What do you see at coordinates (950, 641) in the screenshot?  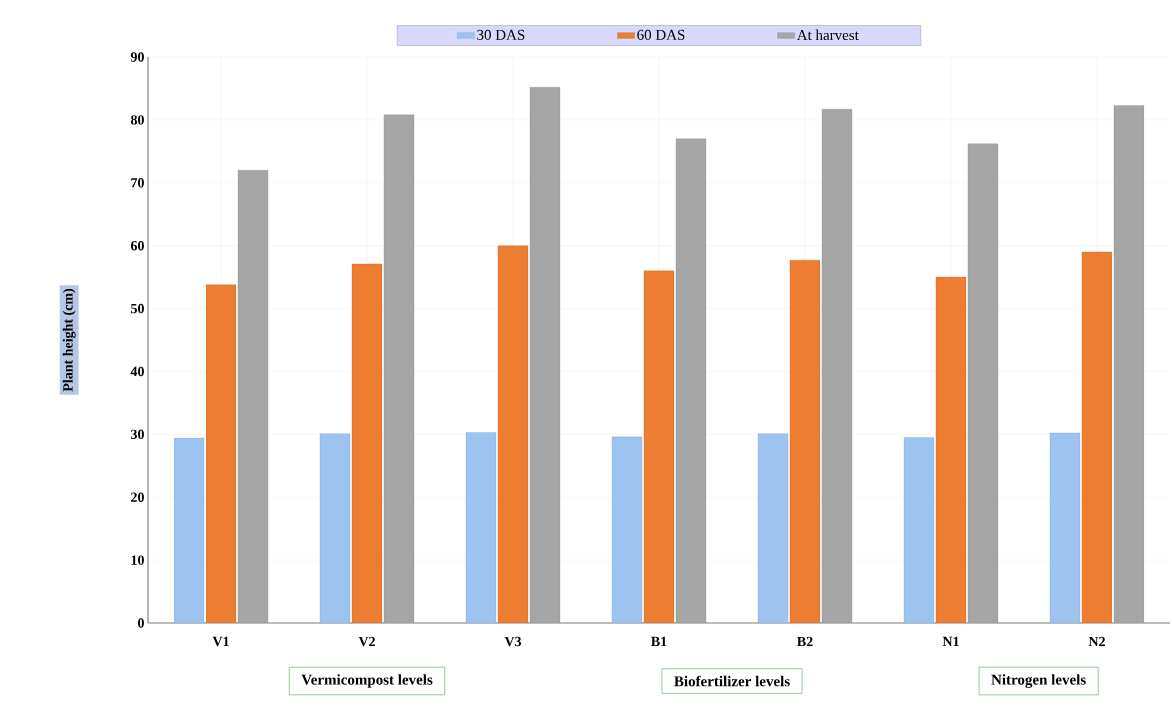 I see `x-tick-label: N1` at bounding box center [950, 641].